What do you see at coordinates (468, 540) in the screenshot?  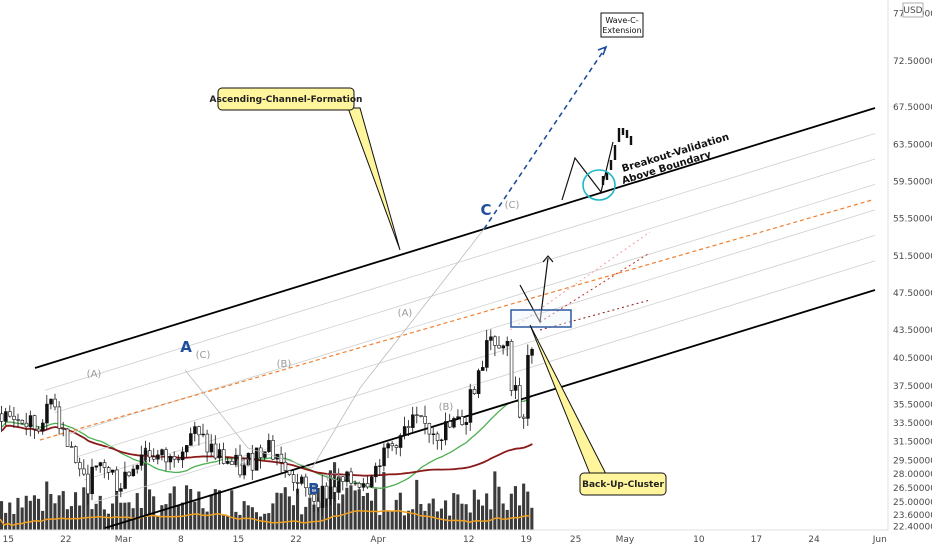 I see `x-tick-label: 12` at bounding box center [468, 540].